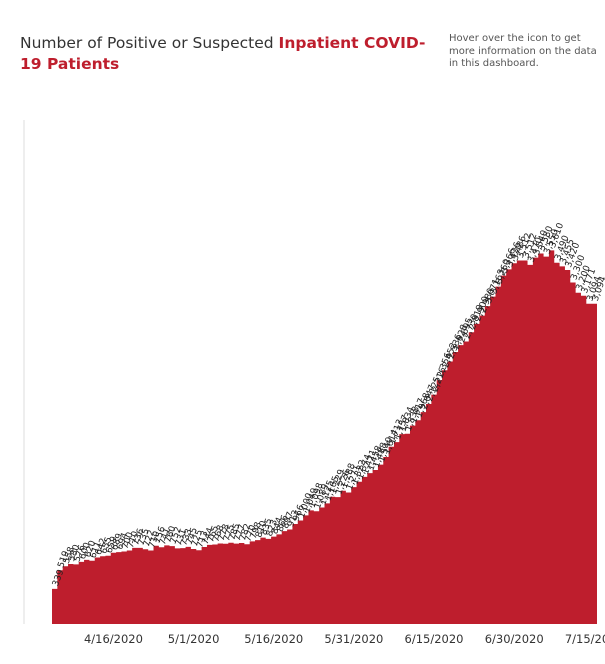 This screenshot has height=664, width=605. What do you see at coordinates (585, 639) in the screenshot?
I see `x-tick-label: 7/15/2020` at bounding box center [585, 639].